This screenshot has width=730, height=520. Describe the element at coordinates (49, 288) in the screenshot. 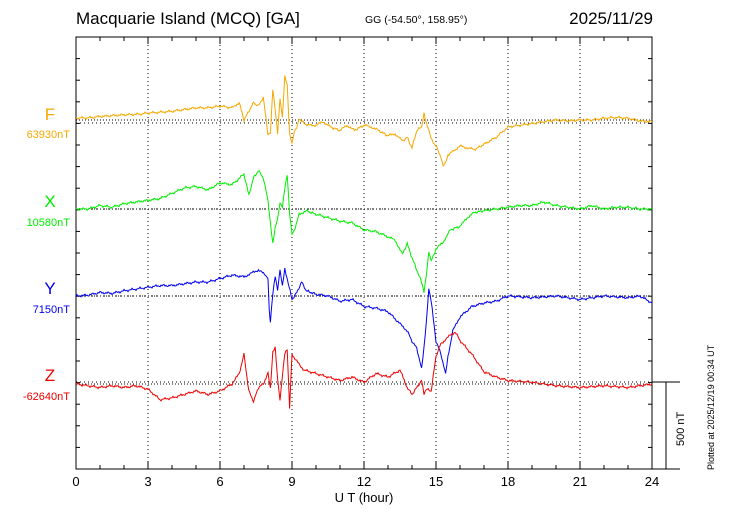

I see `series-name-y: Y` at that location.